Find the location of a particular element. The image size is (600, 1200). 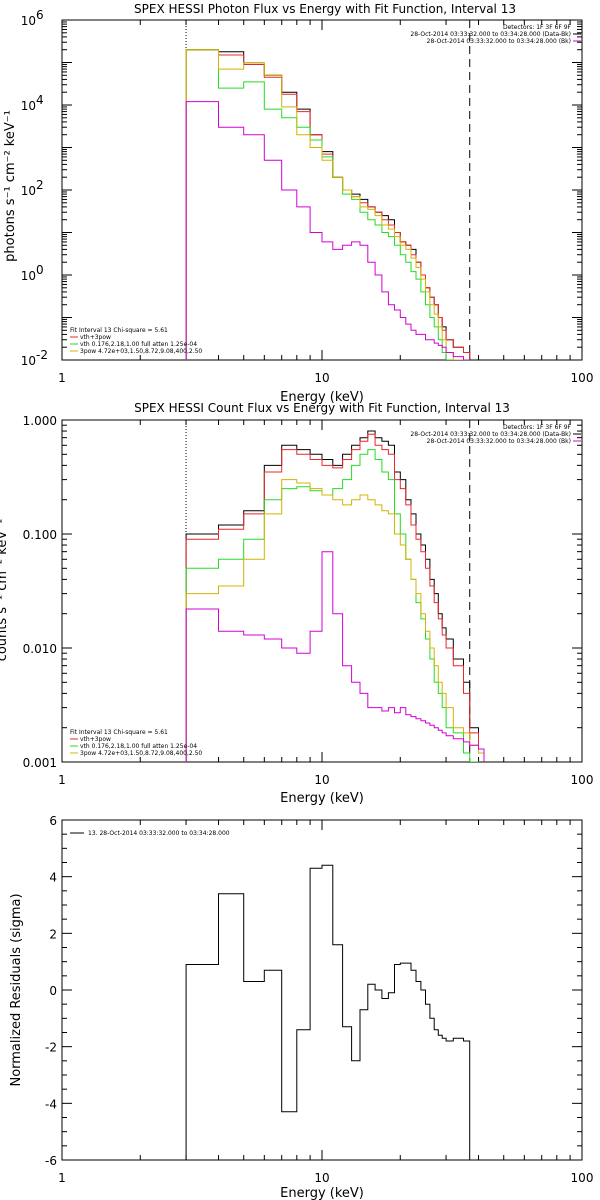

series-line-red is located at coordinates (335, 597).